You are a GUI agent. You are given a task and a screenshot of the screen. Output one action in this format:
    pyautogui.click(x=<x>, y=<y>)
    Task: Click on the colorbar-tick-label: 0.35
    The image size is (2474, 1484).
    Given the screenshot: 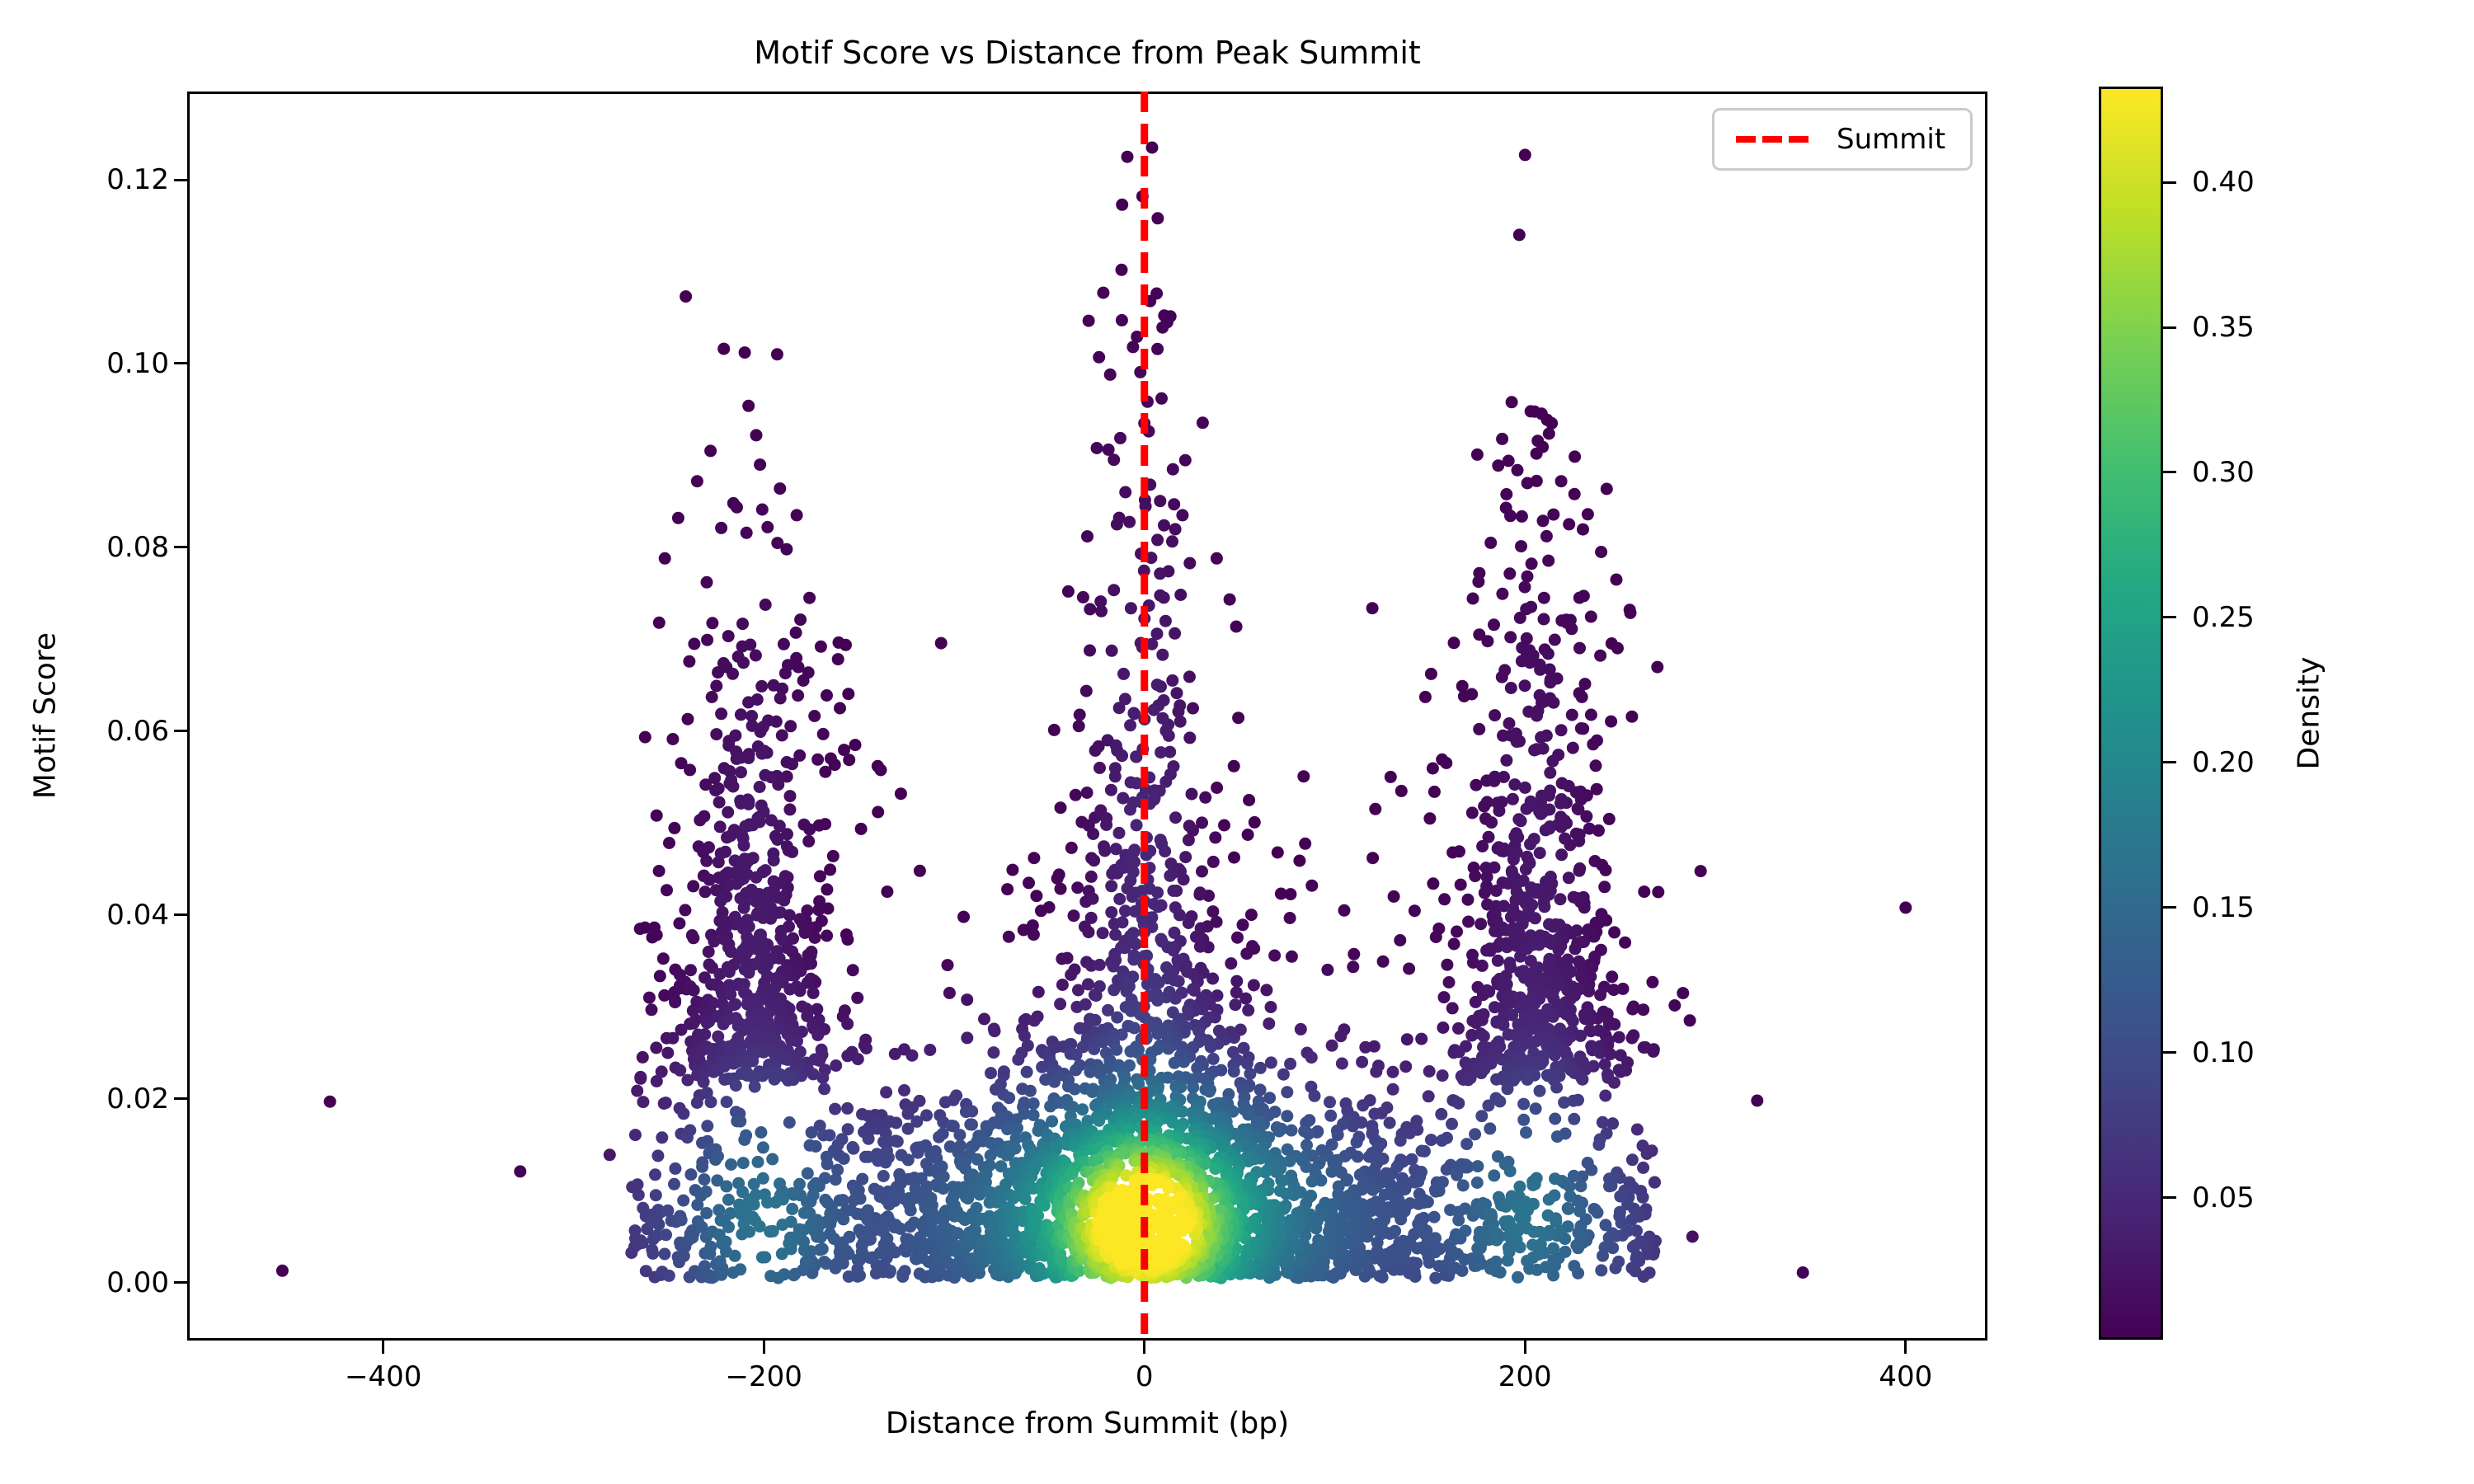 What is the action you would take?
    pyautogui.click(x=2223, y=328)
    